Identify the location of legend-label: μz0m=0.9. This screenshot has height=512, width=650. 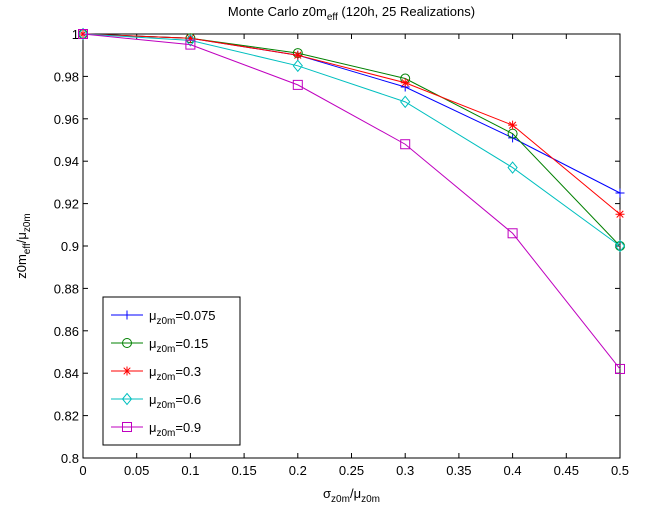
(175, 429).